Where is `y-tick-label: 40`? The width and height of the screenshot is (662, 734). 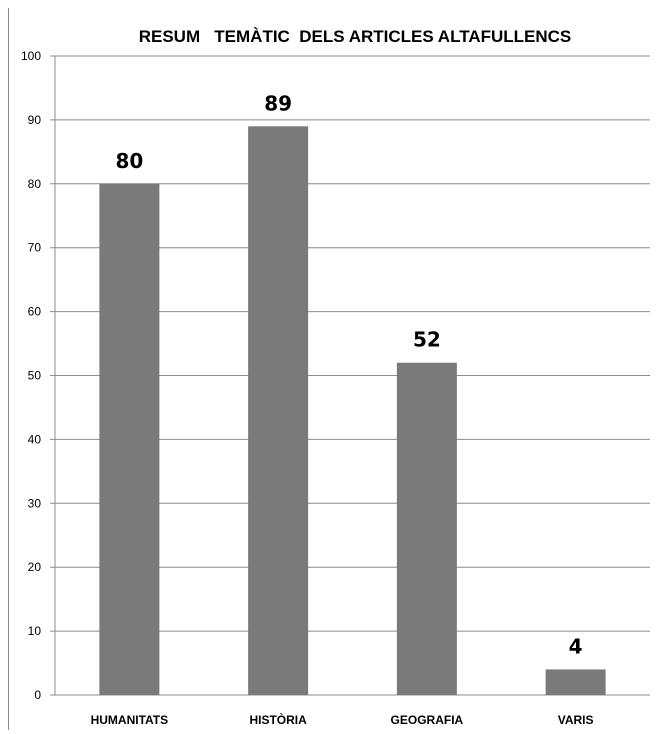
y-tick-label: 40 is located at coordinates (35, 439).